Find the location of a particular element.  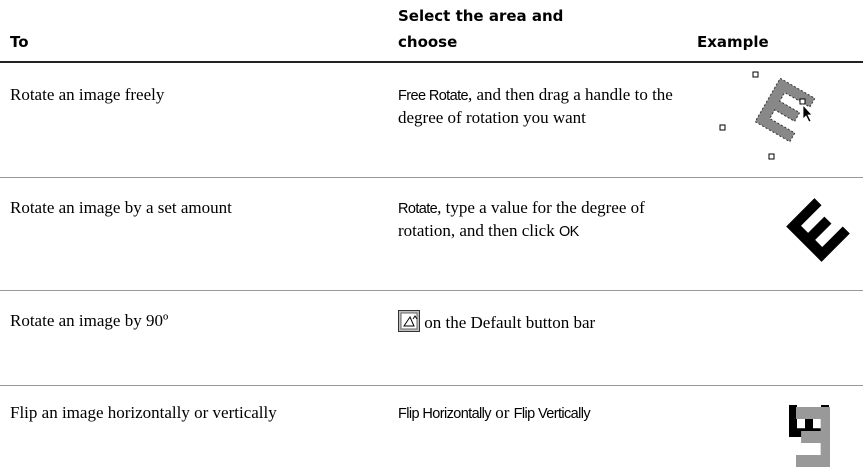

ui-term: OK is located at coordinates (568, 232).